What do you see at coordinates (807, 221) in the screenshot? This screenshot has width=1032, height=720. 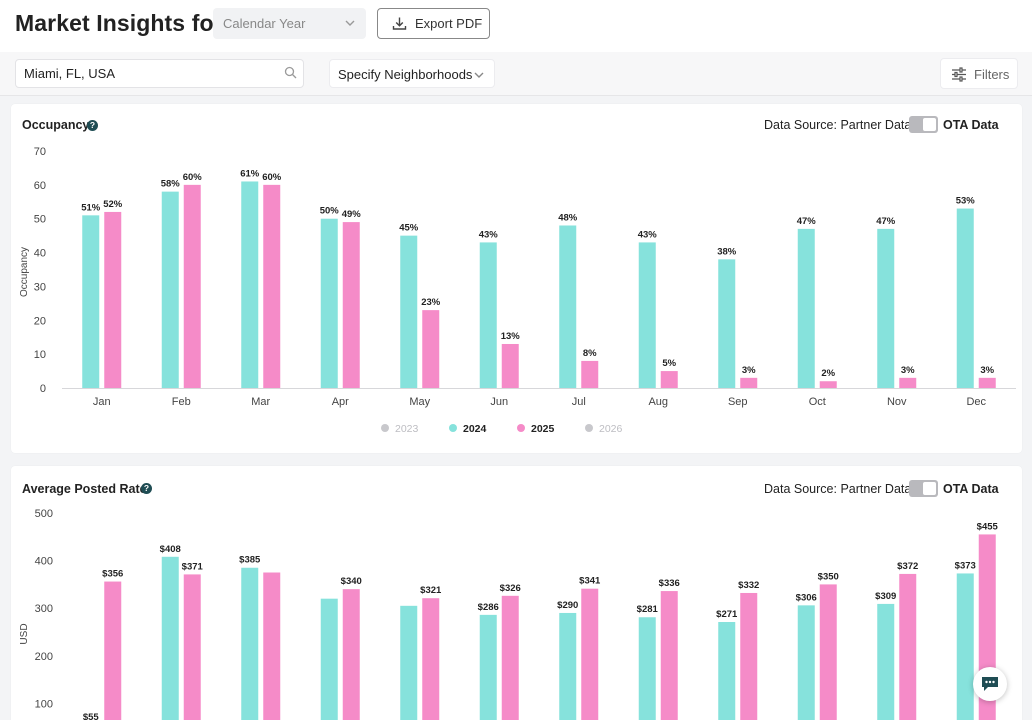 I see `data-label: 47%` at bounding box center [807, 221].